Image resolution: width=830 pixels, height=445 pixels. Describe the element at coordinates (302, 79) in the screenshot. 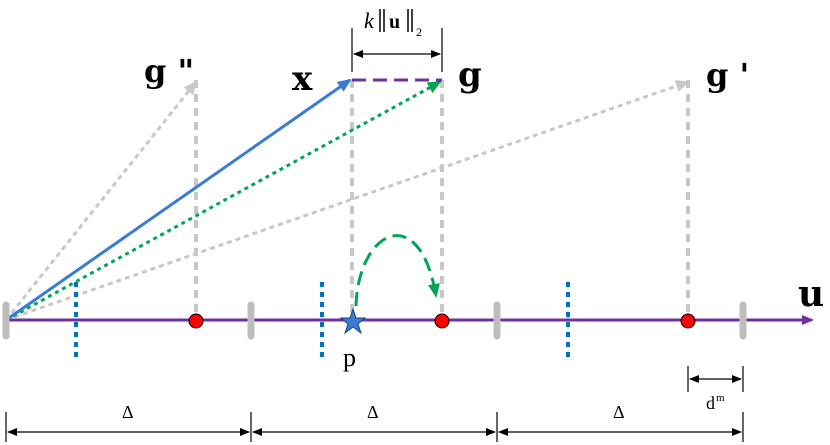

I see `label-x: x` at that location.